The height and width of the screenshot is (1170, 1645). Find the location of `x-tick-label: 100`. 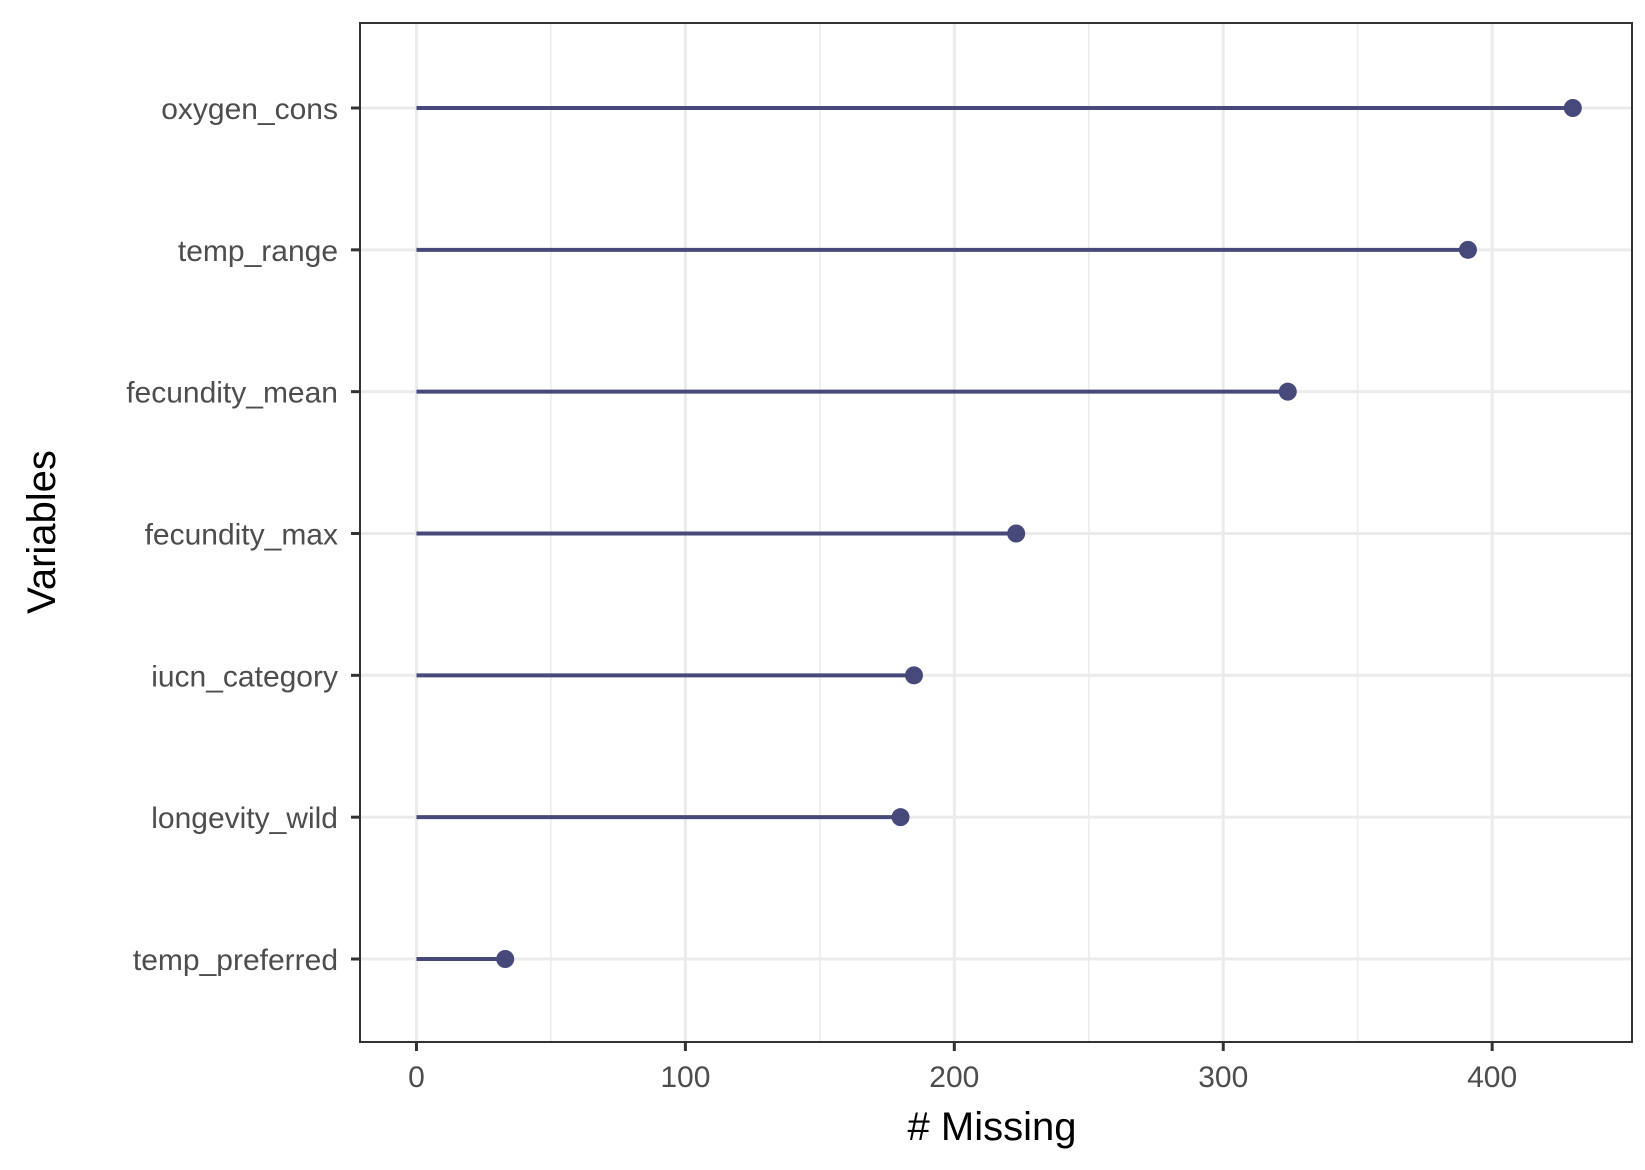

x-tick-label: 100 is located at coordinates (685, 1077).